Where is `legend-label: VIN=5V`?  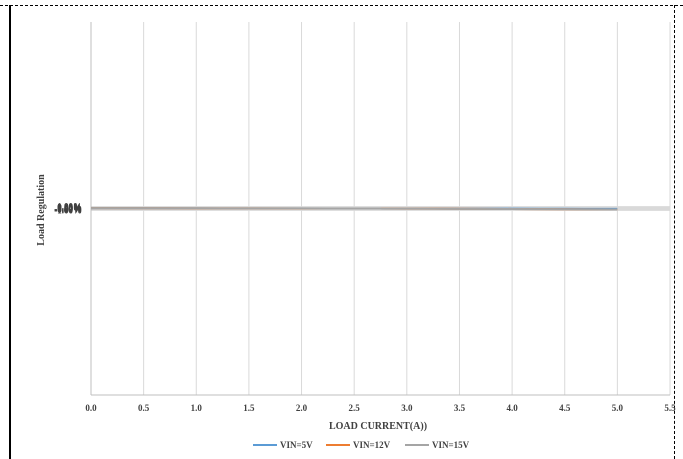 legend-label: VIN=5V is located at coordinates (296, 445).